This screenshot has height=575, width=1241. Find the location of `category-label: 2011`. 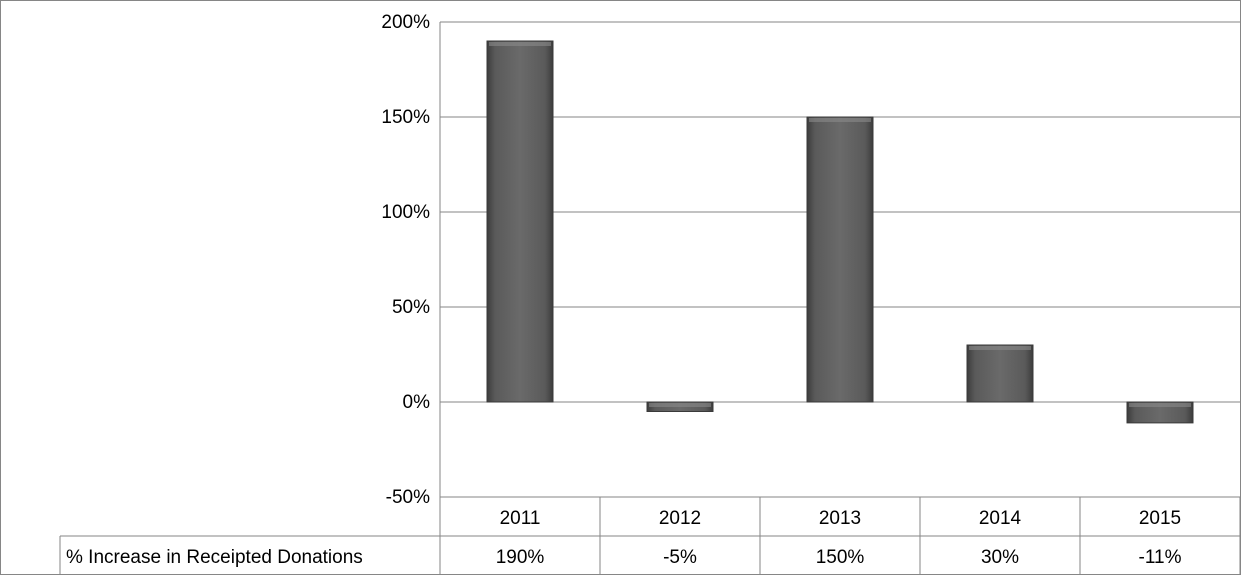

category-label: 2011 is located at coordinates (520, 518).